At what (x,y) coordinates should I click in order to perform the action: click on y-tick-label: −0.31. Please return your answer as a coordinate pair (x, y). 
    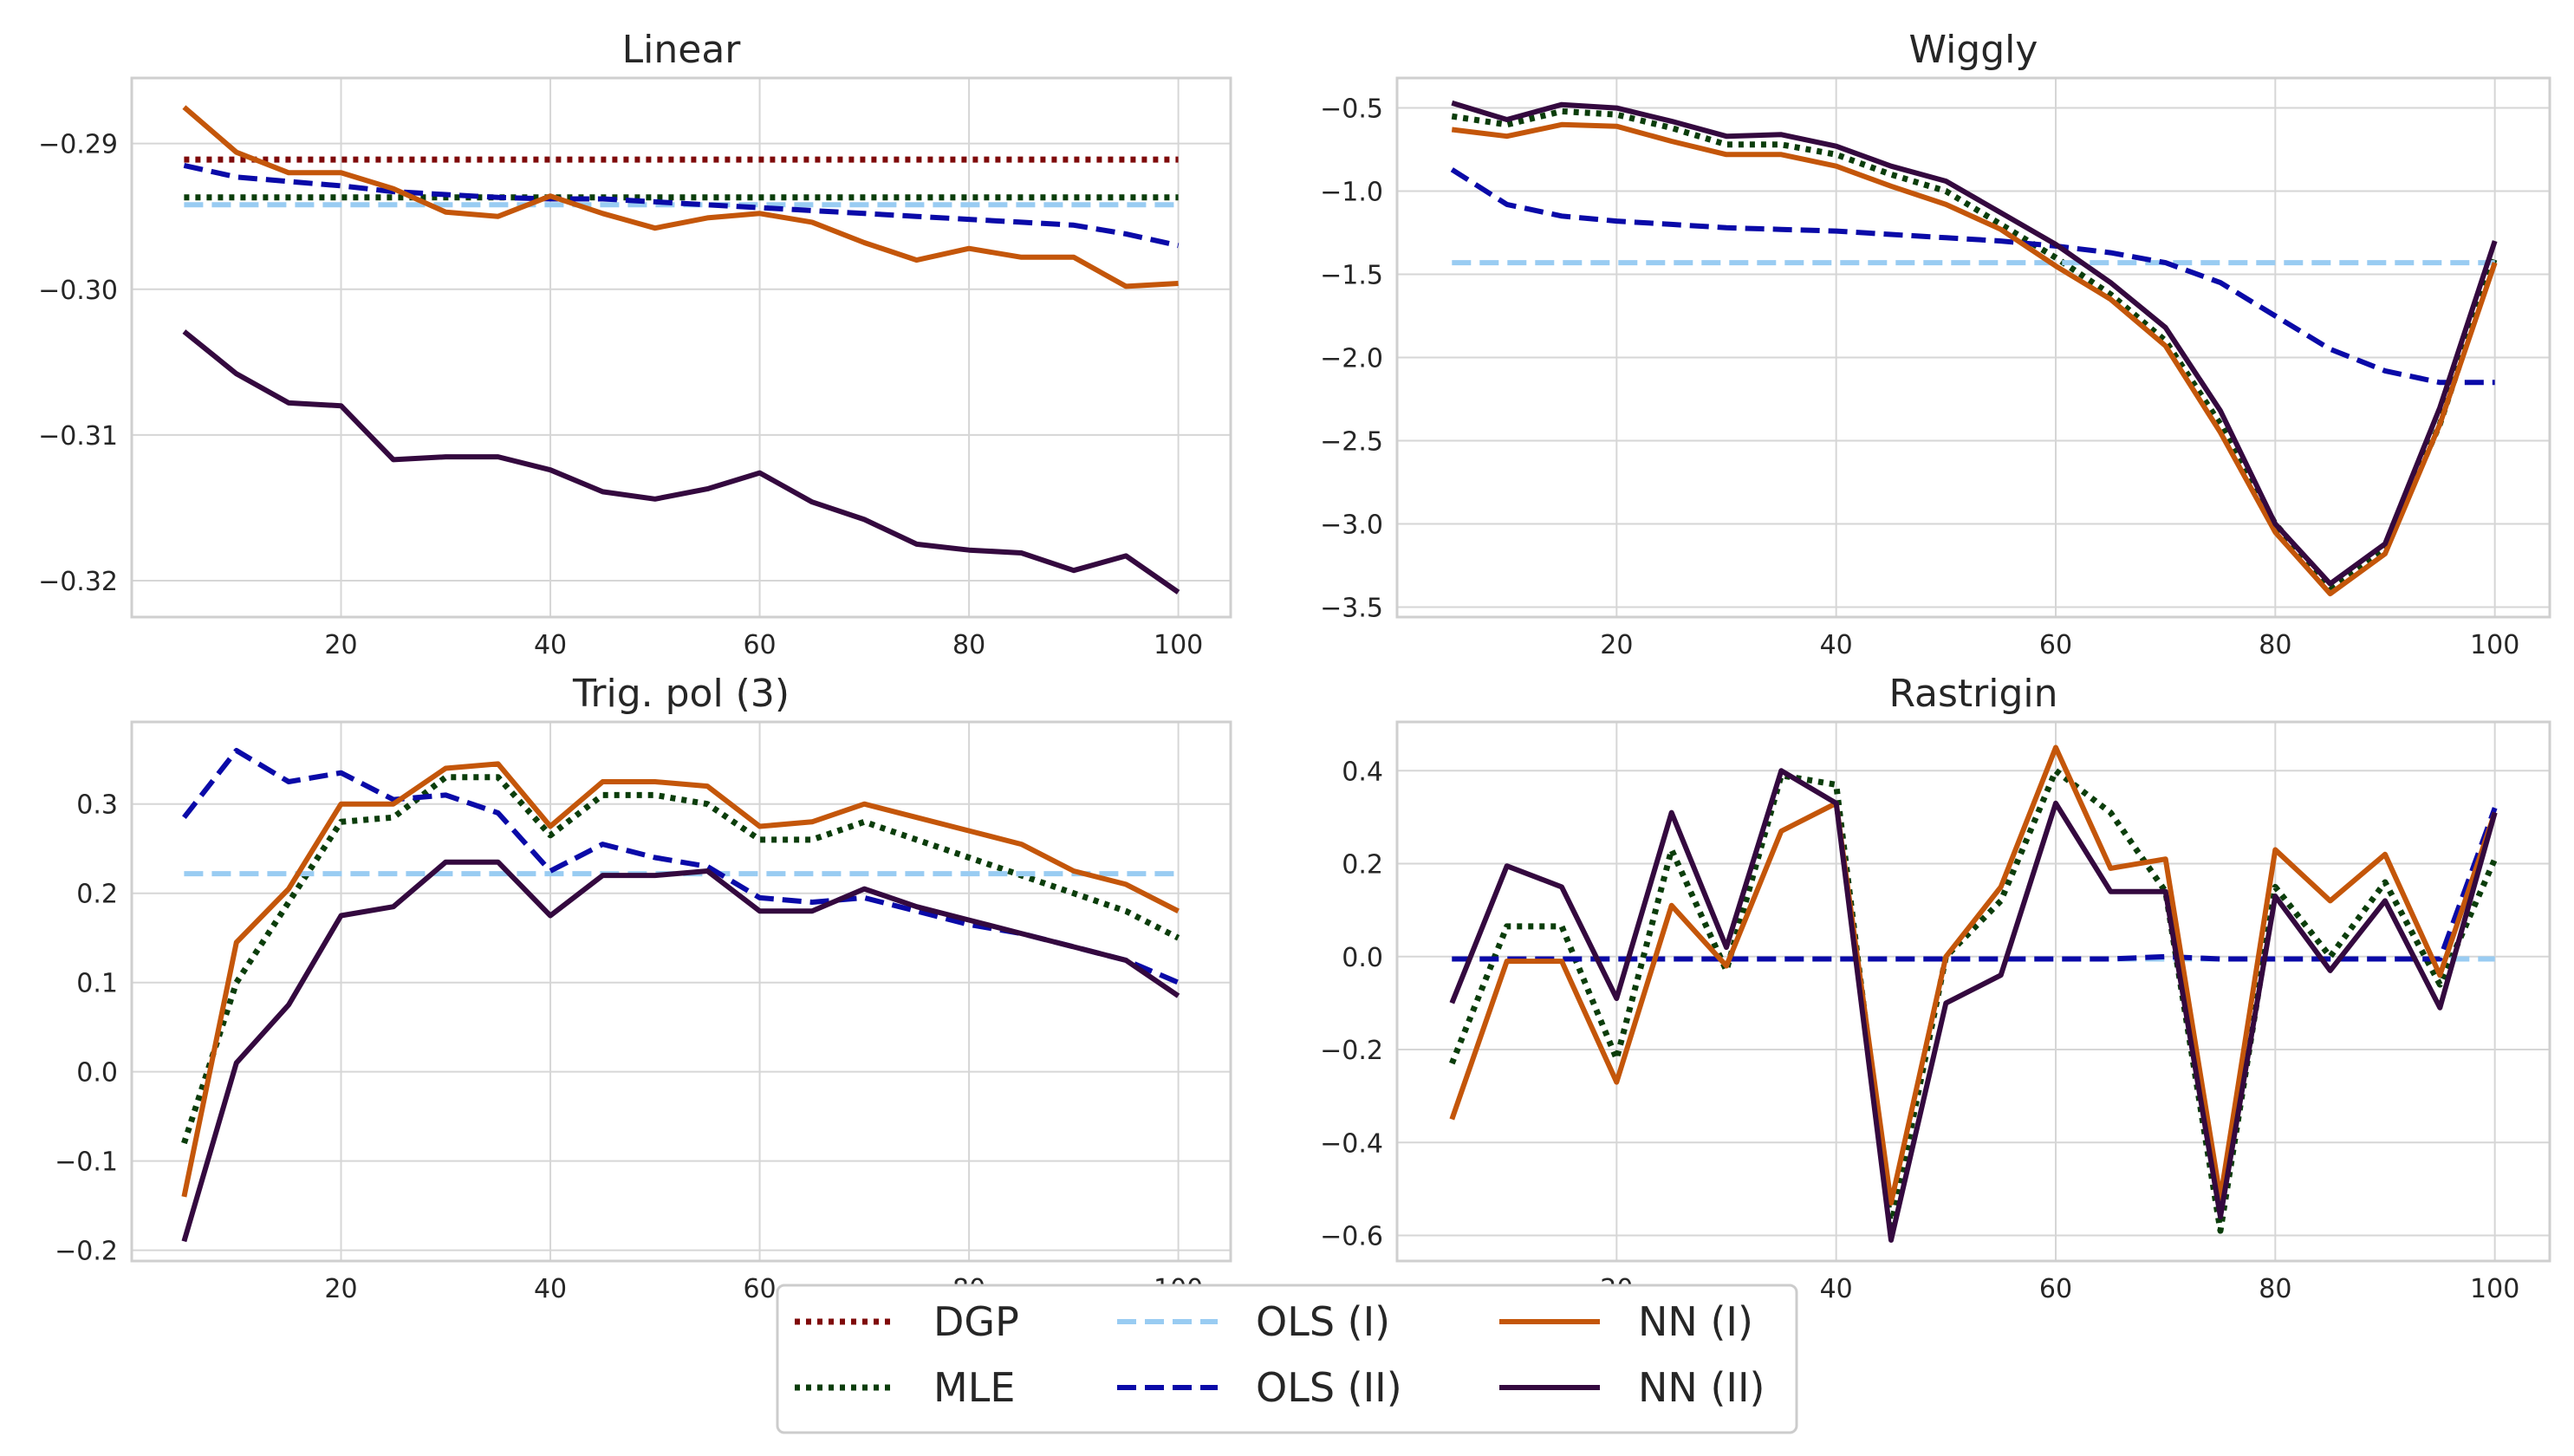
    Looking at the image, I should click on (78, 436).